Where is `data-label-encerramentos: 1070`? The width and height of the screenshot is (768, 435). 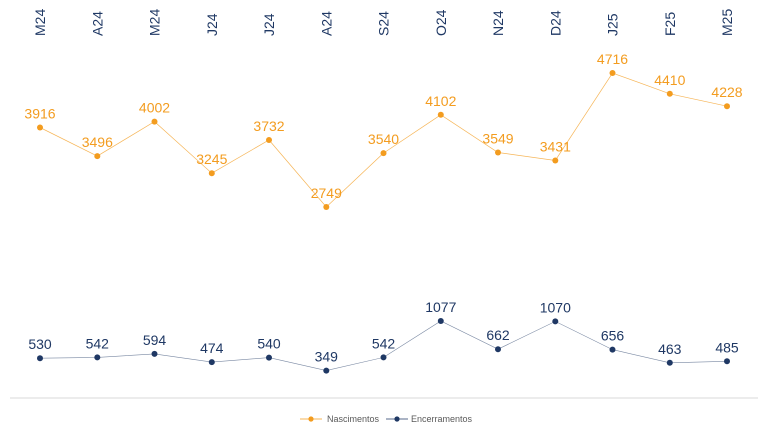 data-label-encerramentos: 1070 is located at coordinates (555, 307).